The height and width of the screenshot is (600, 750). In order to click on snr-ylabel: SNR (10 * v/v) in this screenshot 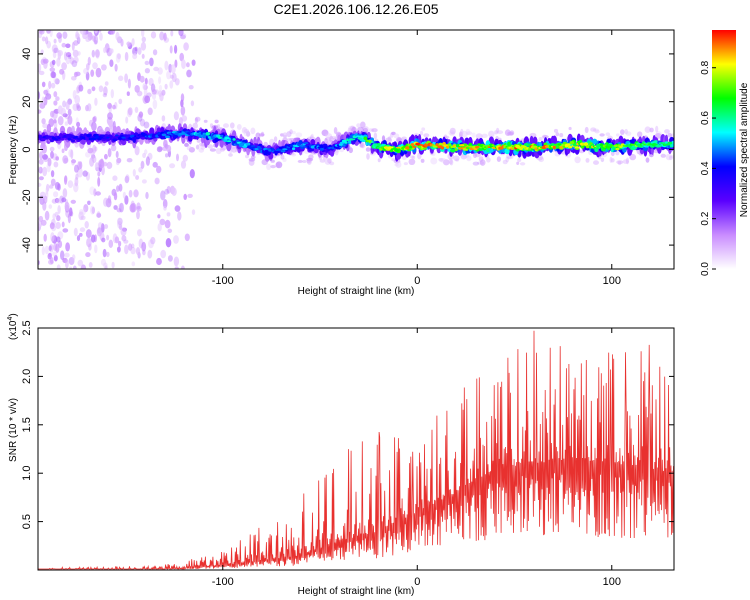, I will do `click(13, 430)`.